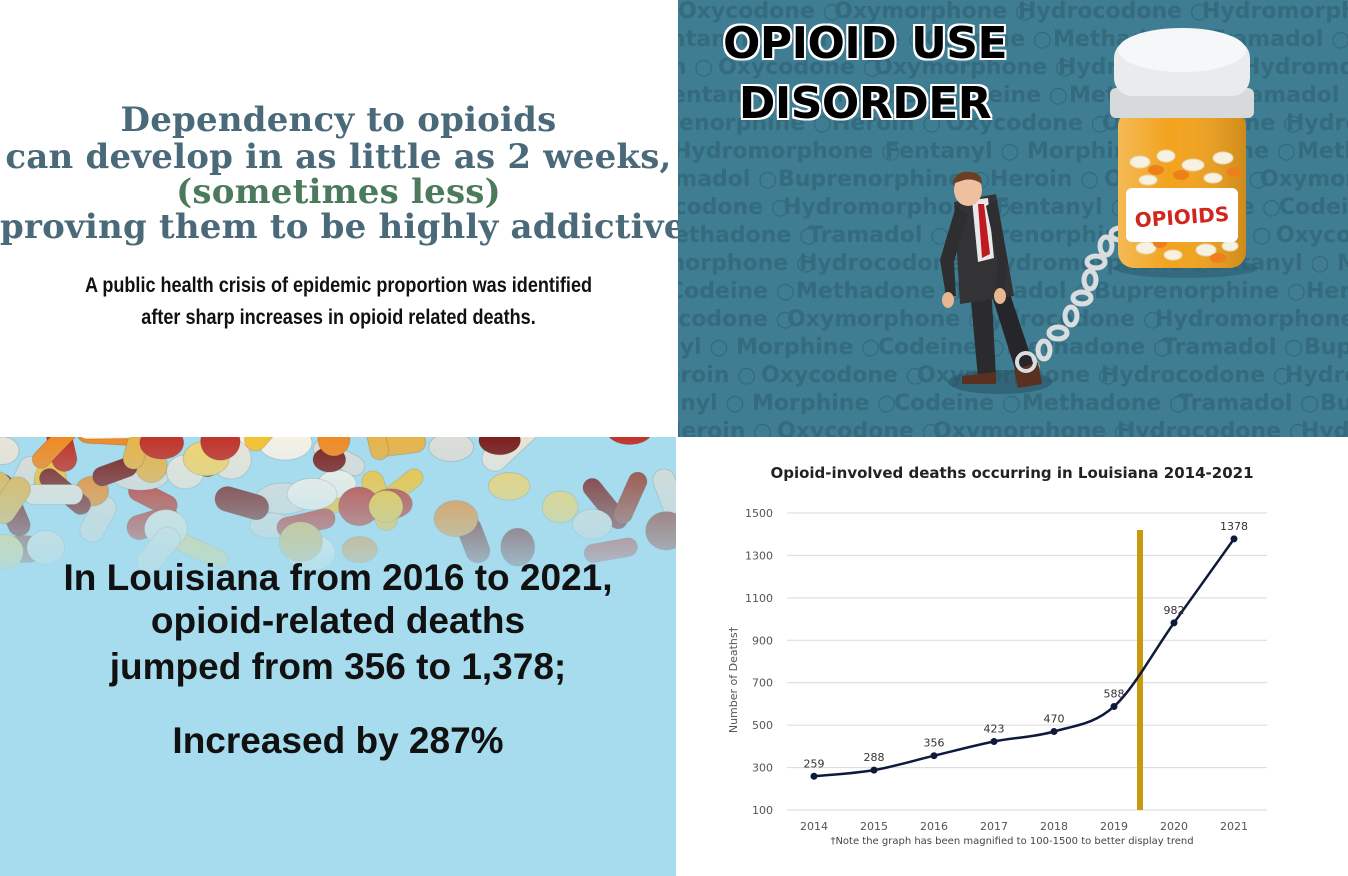 This screenshot has width=1348, height=876. What do you see at coordinates (1114, 693) in the screenshot?
I see `data-label: 588` at bounding box center [1114, 693].